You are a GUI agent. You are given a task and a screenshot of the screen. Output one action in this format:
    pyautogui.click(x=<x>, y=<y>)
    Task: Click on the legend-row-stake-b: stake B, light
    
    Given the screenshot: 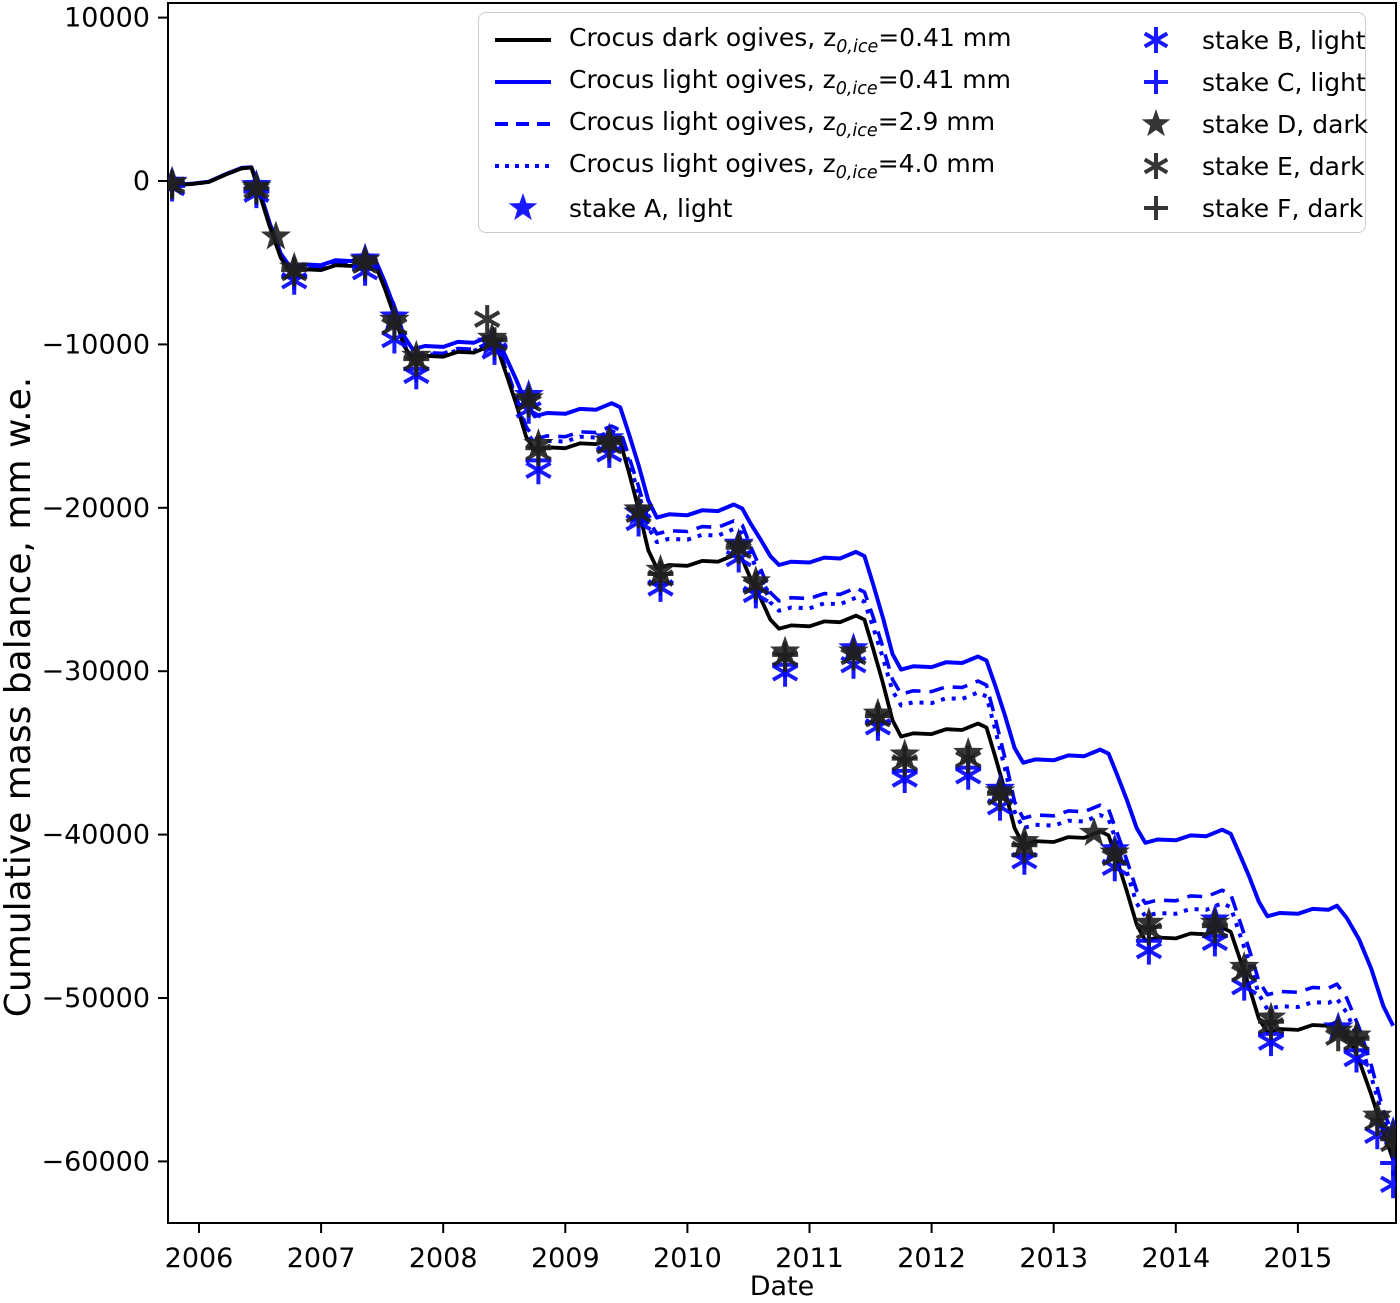 What is the action you would take?
    pyautogui.click(x=1245, y=40)
    